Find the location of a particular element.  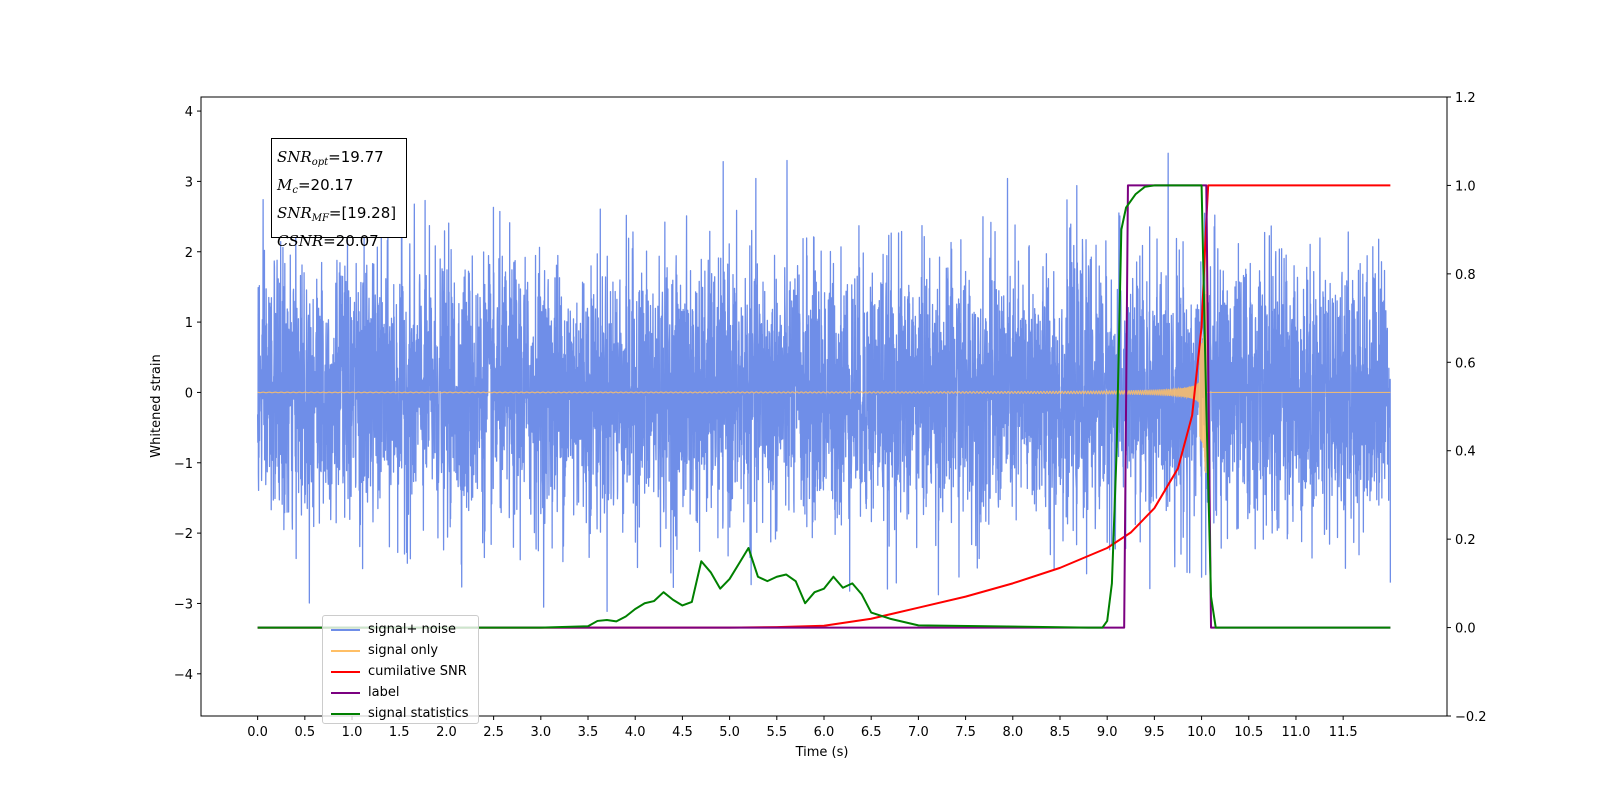

snr-mf-value: =[19.28] is located at coordinates (362, 213).